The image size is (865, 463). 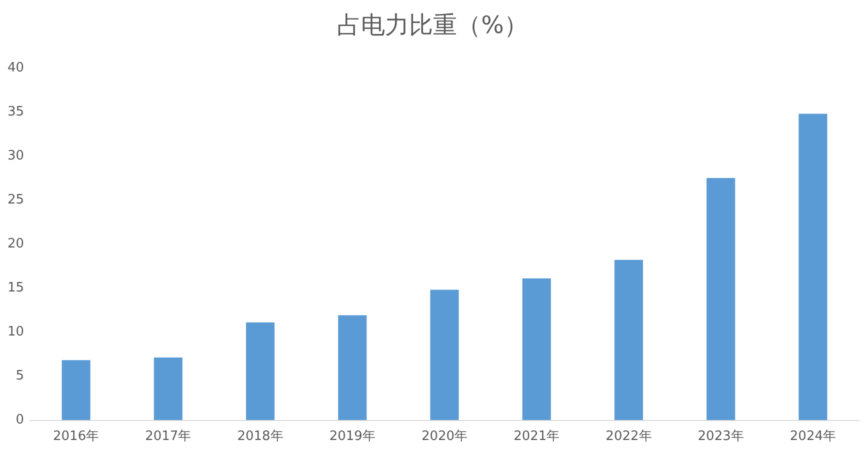 What do you see at coordinates (168, 436) in the screenshot?
I see `x-tick-label: 2017年` at bounding box center [168, 436].